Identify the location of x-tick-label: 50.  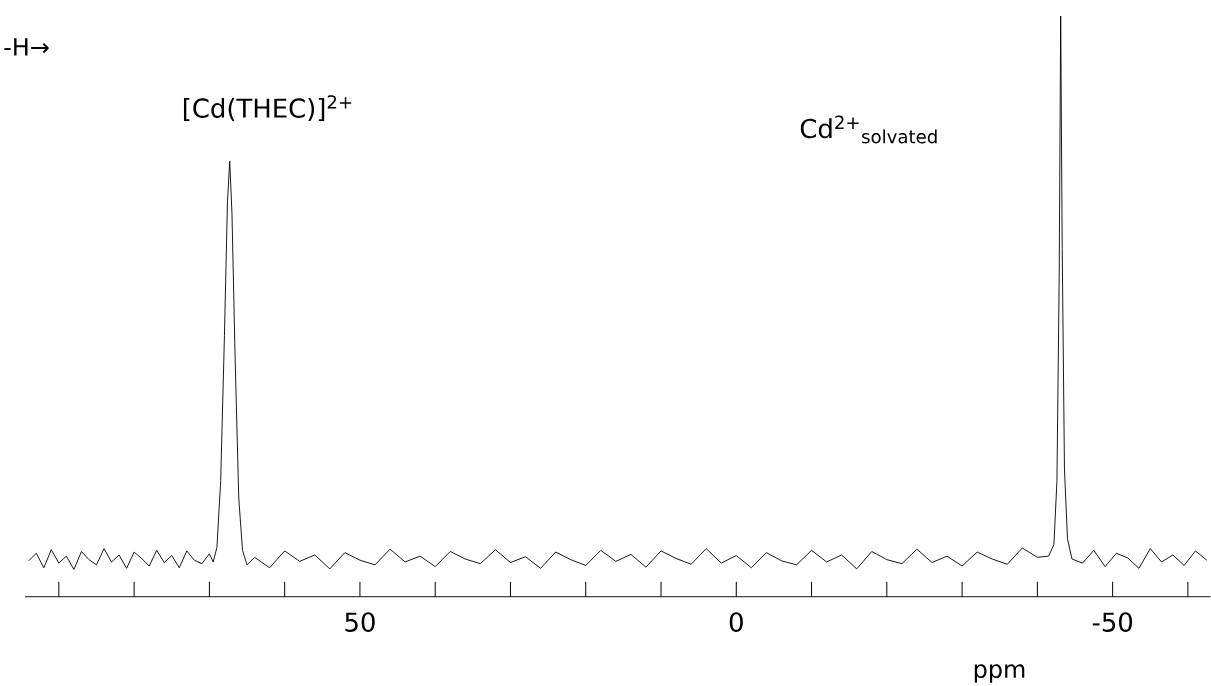
(360, 622).